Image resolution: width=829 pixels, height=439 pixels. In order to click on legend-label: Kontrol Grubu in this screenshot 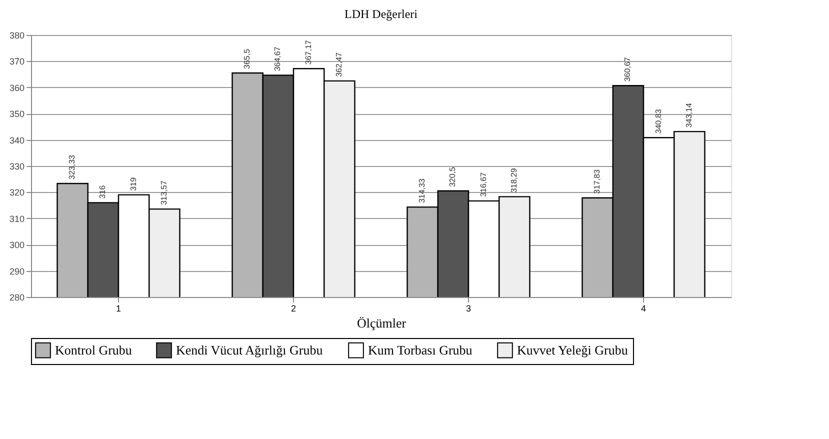, I will do `click(93, 350)`.